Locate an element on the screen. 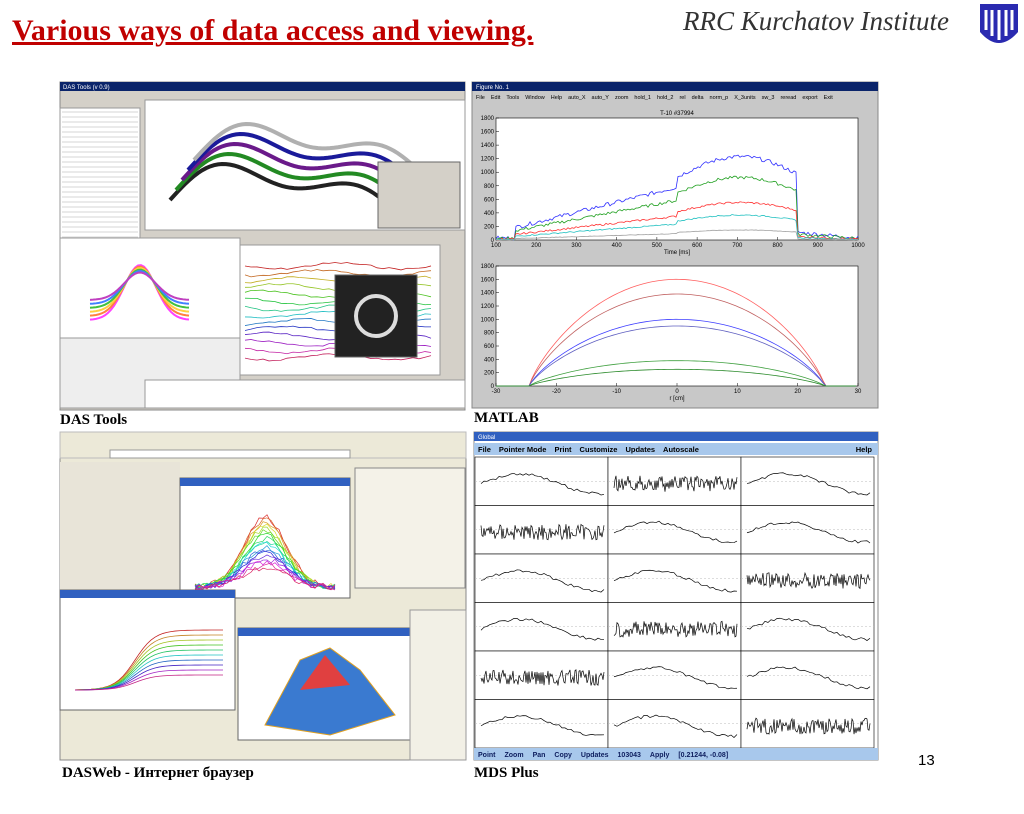 The width and height of the screenshot is (1024, 814). surface is located at coordinates (330, 691).